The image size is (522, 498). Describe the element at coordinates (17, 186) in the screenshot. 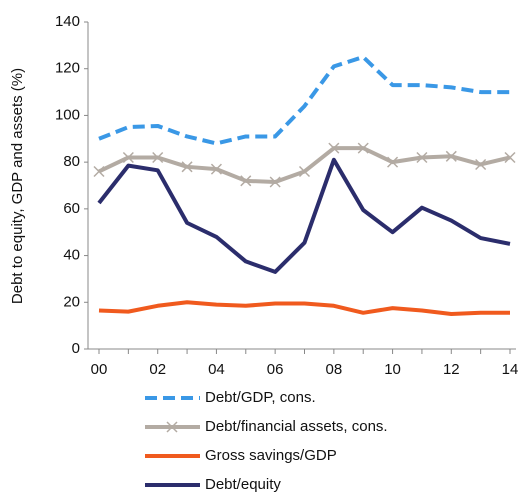

I see `y-axis-label: Debt to equity, GDP and assets (%)` at that location.